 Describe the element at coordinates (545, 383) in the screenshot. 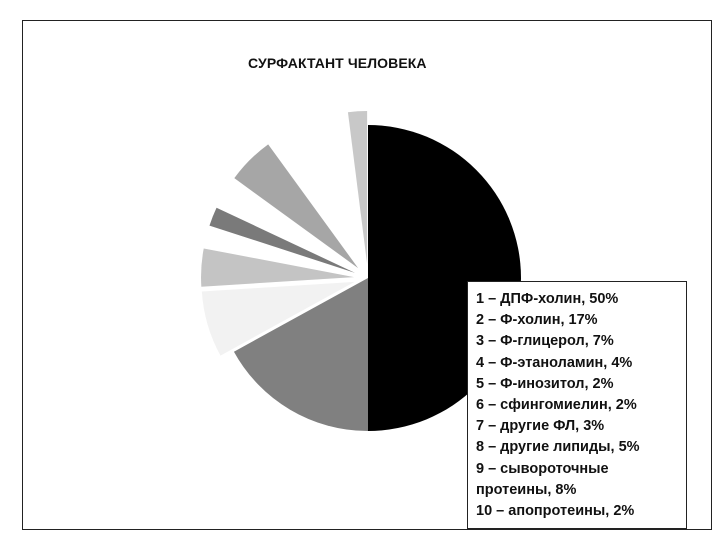

I see `legend-item-5: 5 – Ф-инозитол, 2%` at that location.